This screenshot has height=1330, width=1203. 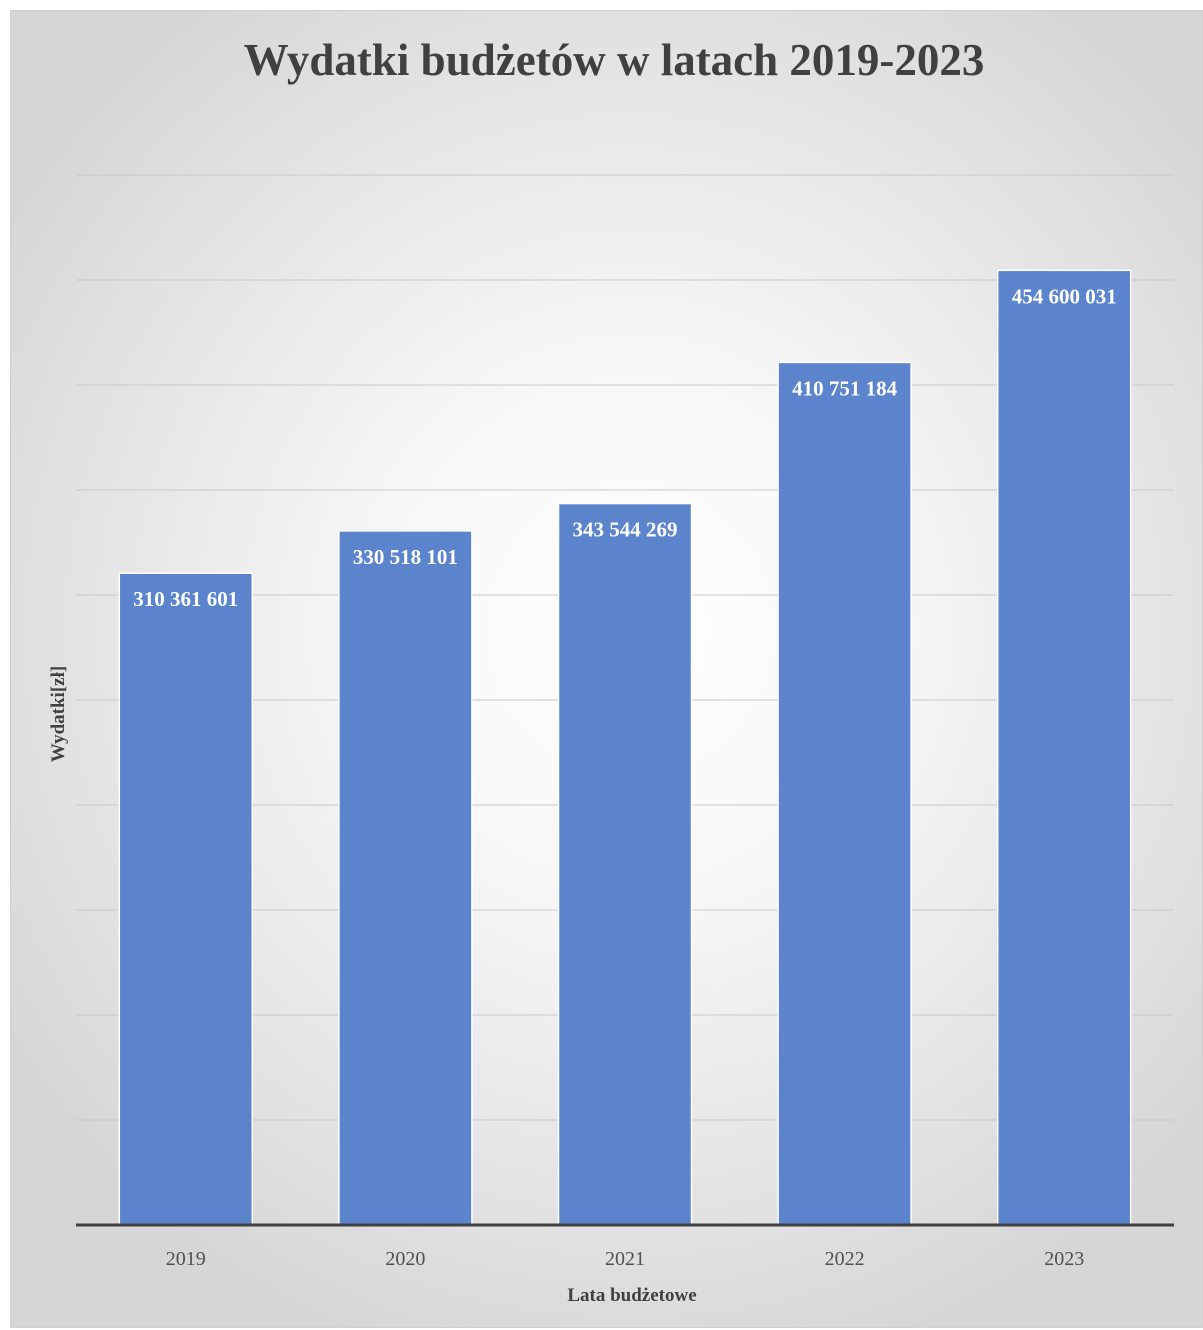 What do you see at coordinates (844, 793) in the screenshot?
I see `bar-2022` at bounding box center [844, 793].